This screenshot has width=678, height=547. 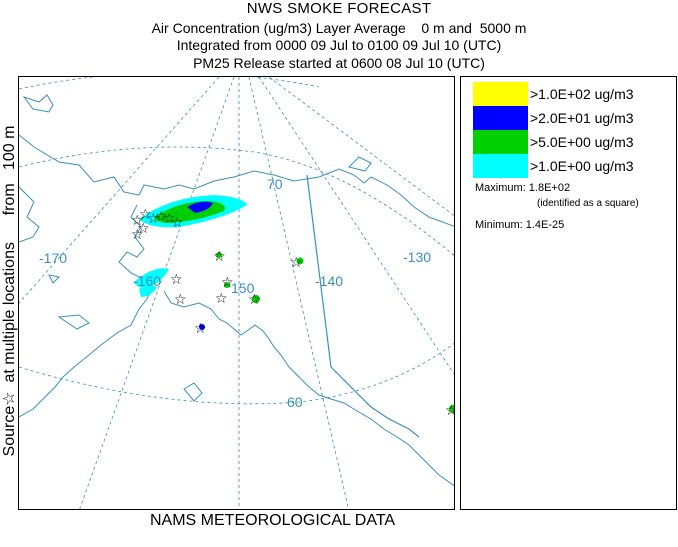 I want to click on lat-60-line, so click(x=236, y=373).